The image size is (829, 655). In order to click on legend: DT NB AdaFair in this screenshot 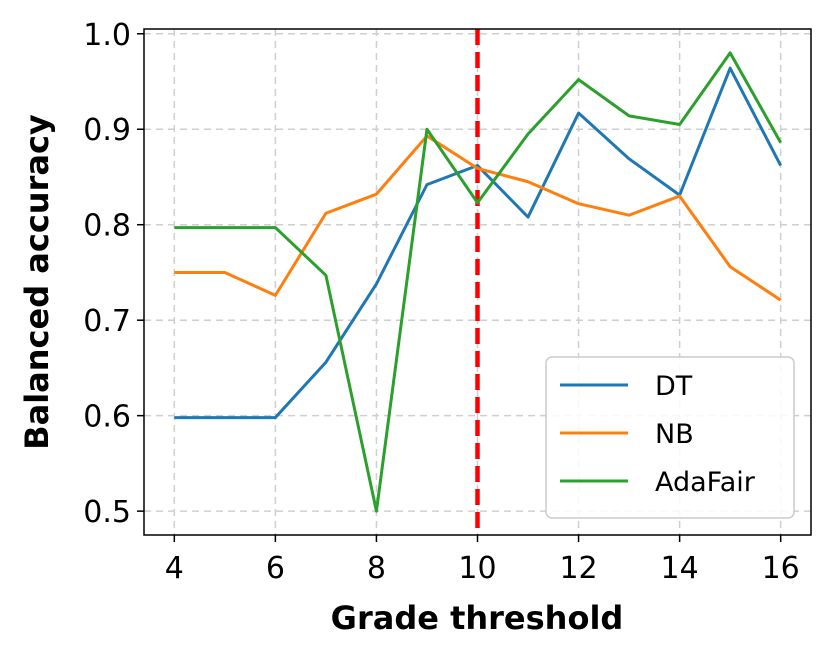, I will do `click(670, 437)`.